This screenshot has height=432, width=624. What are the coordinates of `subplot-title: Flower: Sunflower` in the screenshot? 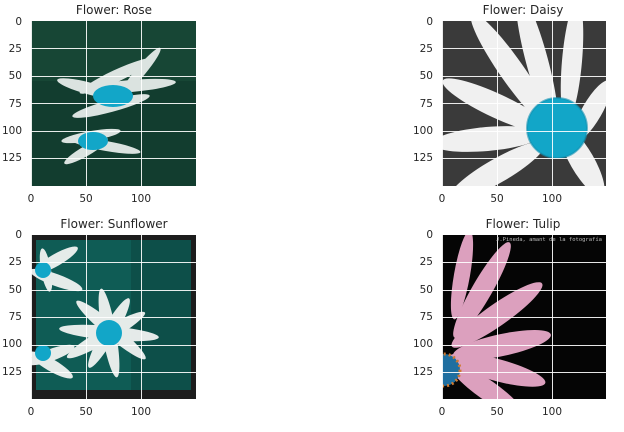 It's located at (114, 224).